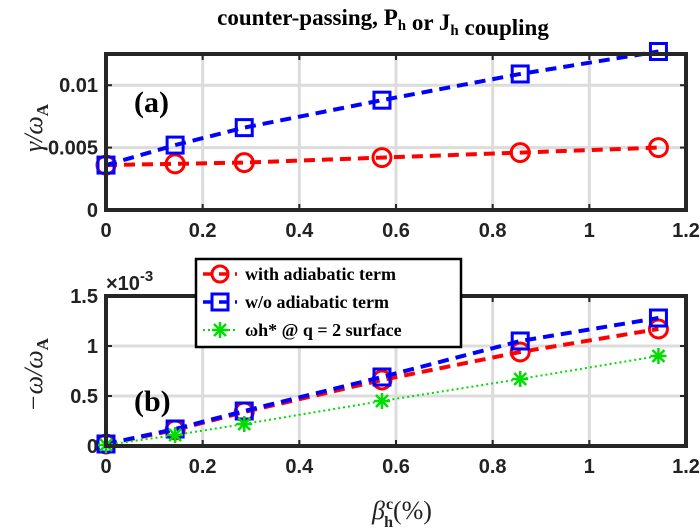 Image resolution: width=700 pixels, height=529 pixels. What do you see at coordinates (92, 347) in the screenshot?
I see `y-tick-label: 1` at bounding box center [92, 347].